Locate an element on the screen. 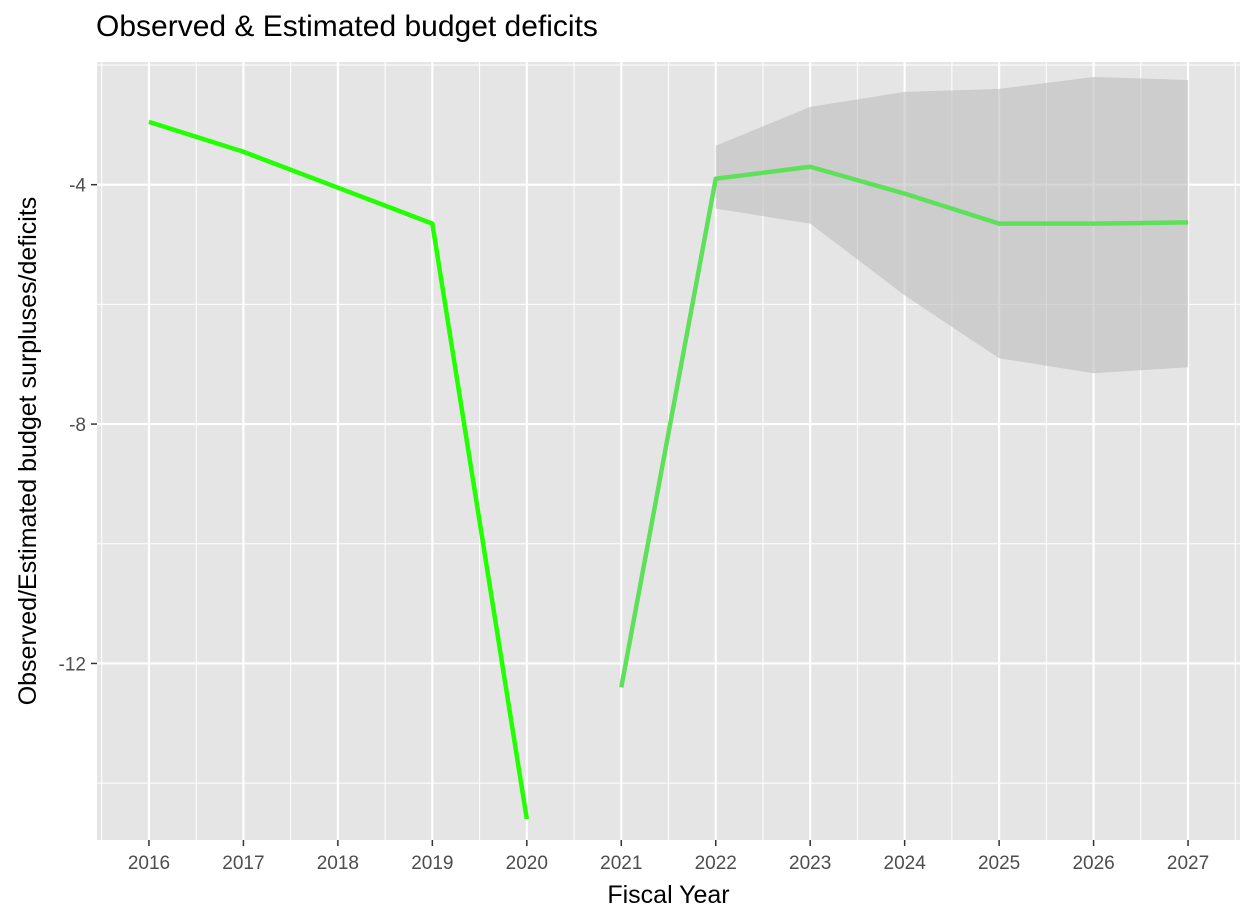  x-tick-label: 2016 is located at coordinates (149, 863).